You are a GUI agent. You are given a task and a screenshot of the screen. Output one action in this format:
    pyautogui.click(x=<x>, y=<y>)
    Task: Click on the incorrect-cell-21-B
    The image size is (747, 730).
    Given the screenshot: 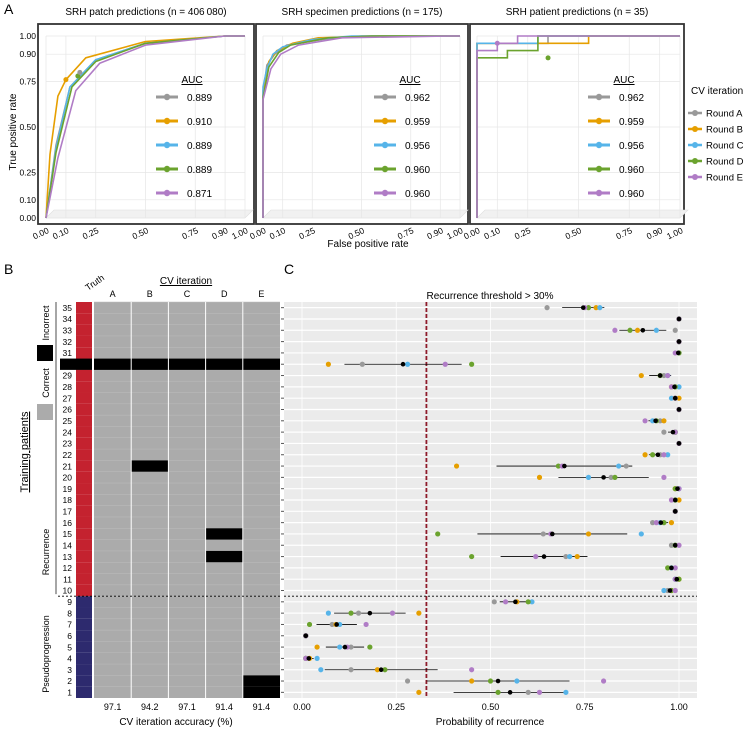 What is the action you would take?
    pyautogui.click(x=150, y=466)
    